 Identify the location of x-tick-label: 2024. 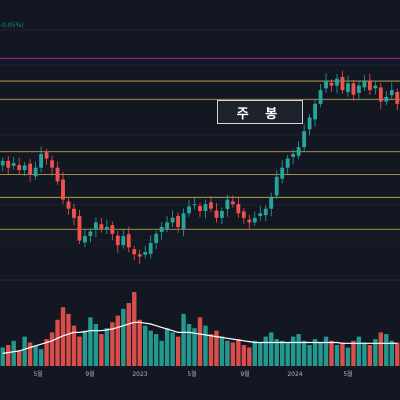
(294, 374).